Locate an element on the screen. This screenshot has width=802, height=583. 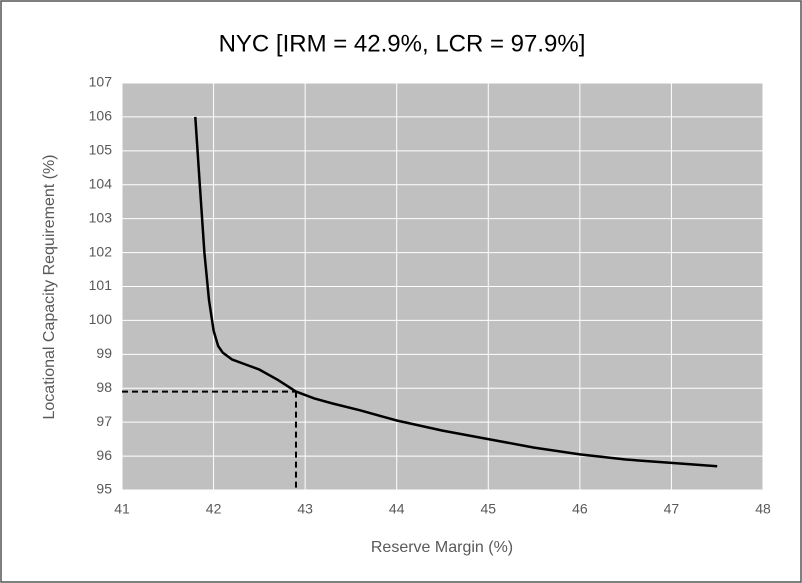
x-tick-label: 43 is located at coordinates (305, 509).